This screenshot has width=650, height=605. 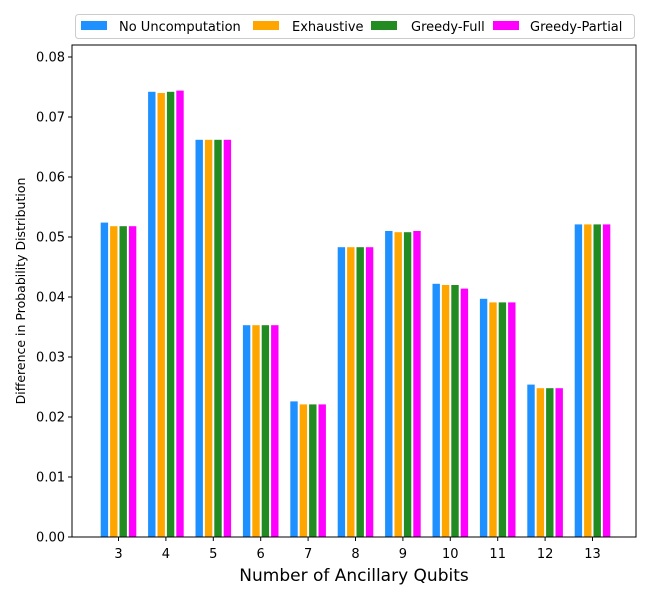 I want to click on y-tick-label: 0.00, so click(x=50, y=538).